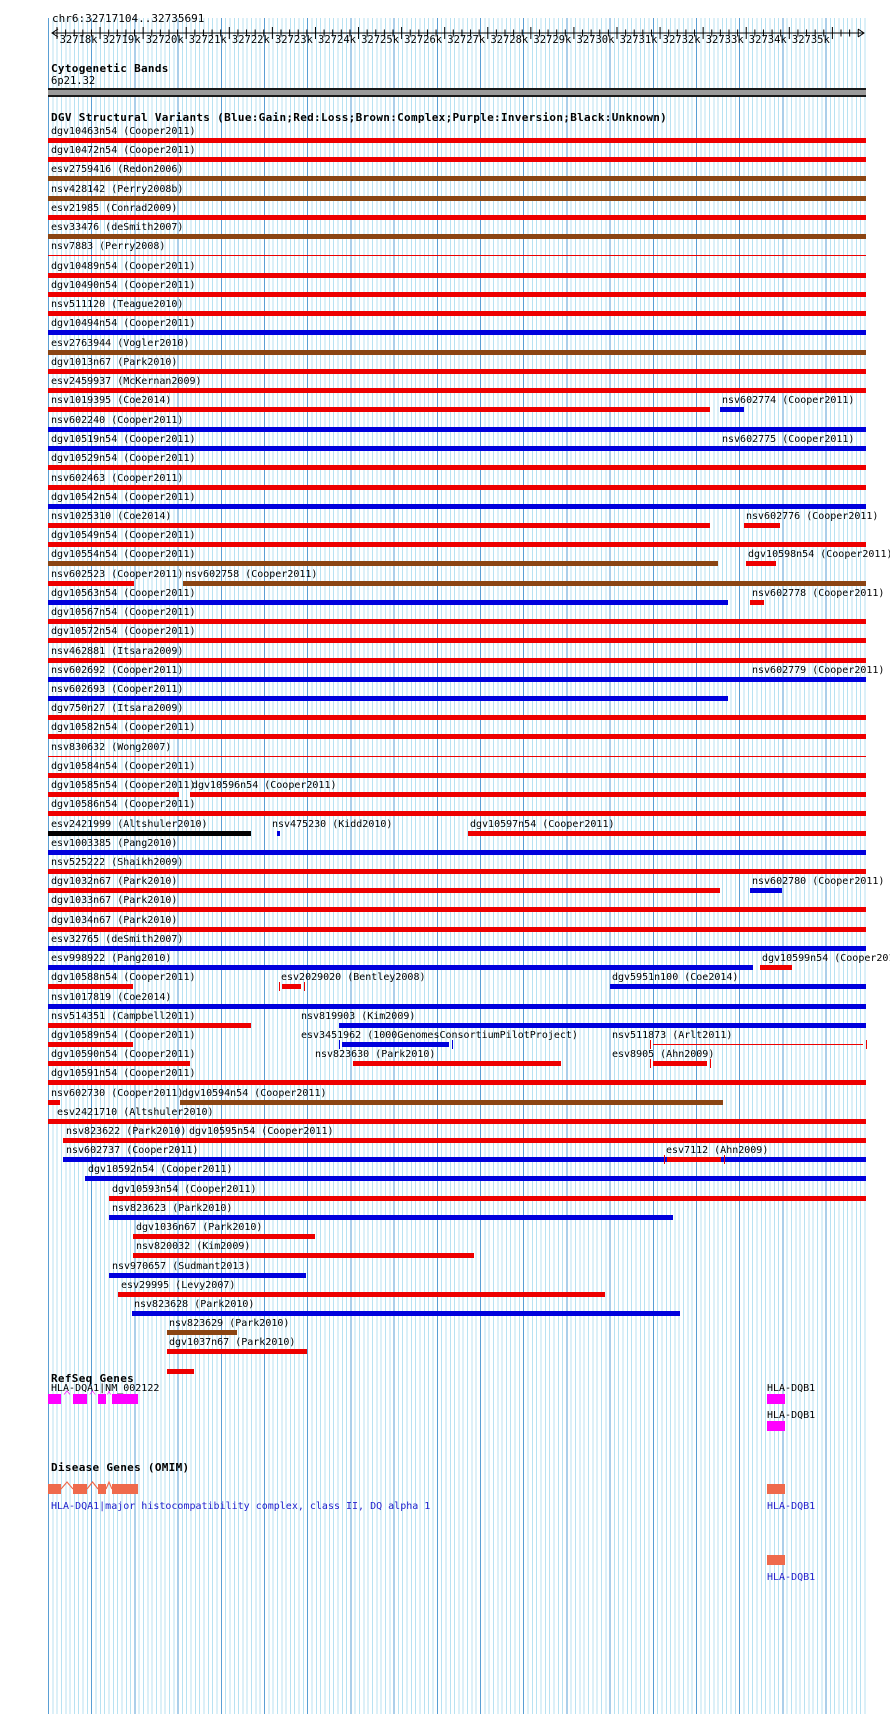  Describe the element at coordinates (123, 266) in the screenshot. I see `variant-label: dgv10489n54 (Cooper2011)` at that location.